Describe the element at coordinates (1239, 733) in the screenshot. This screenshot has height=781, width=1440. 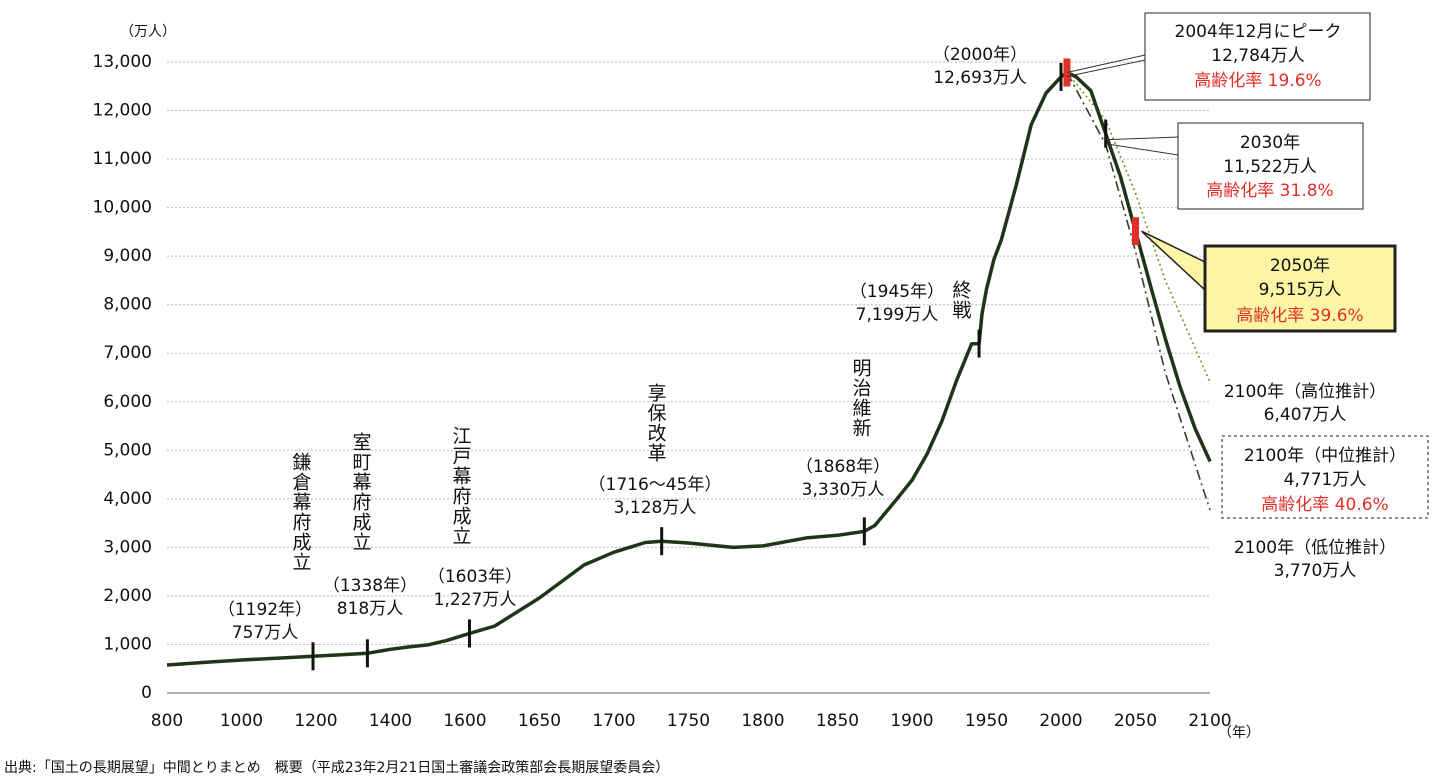
I see `x-unit: （年）` at that location.